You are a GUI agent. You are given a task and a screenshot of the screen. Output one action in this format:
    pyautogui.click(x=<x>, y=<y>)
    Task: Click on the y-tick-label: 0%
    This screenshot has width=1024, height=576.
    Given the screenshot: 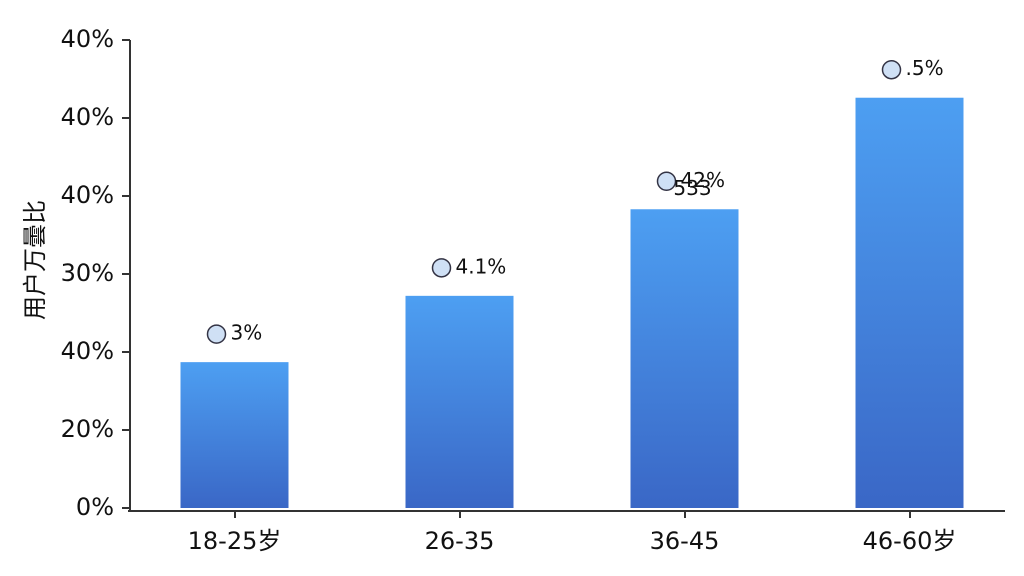 What is the action you would take?
    pyautogui.click(x=95, y=507)
    